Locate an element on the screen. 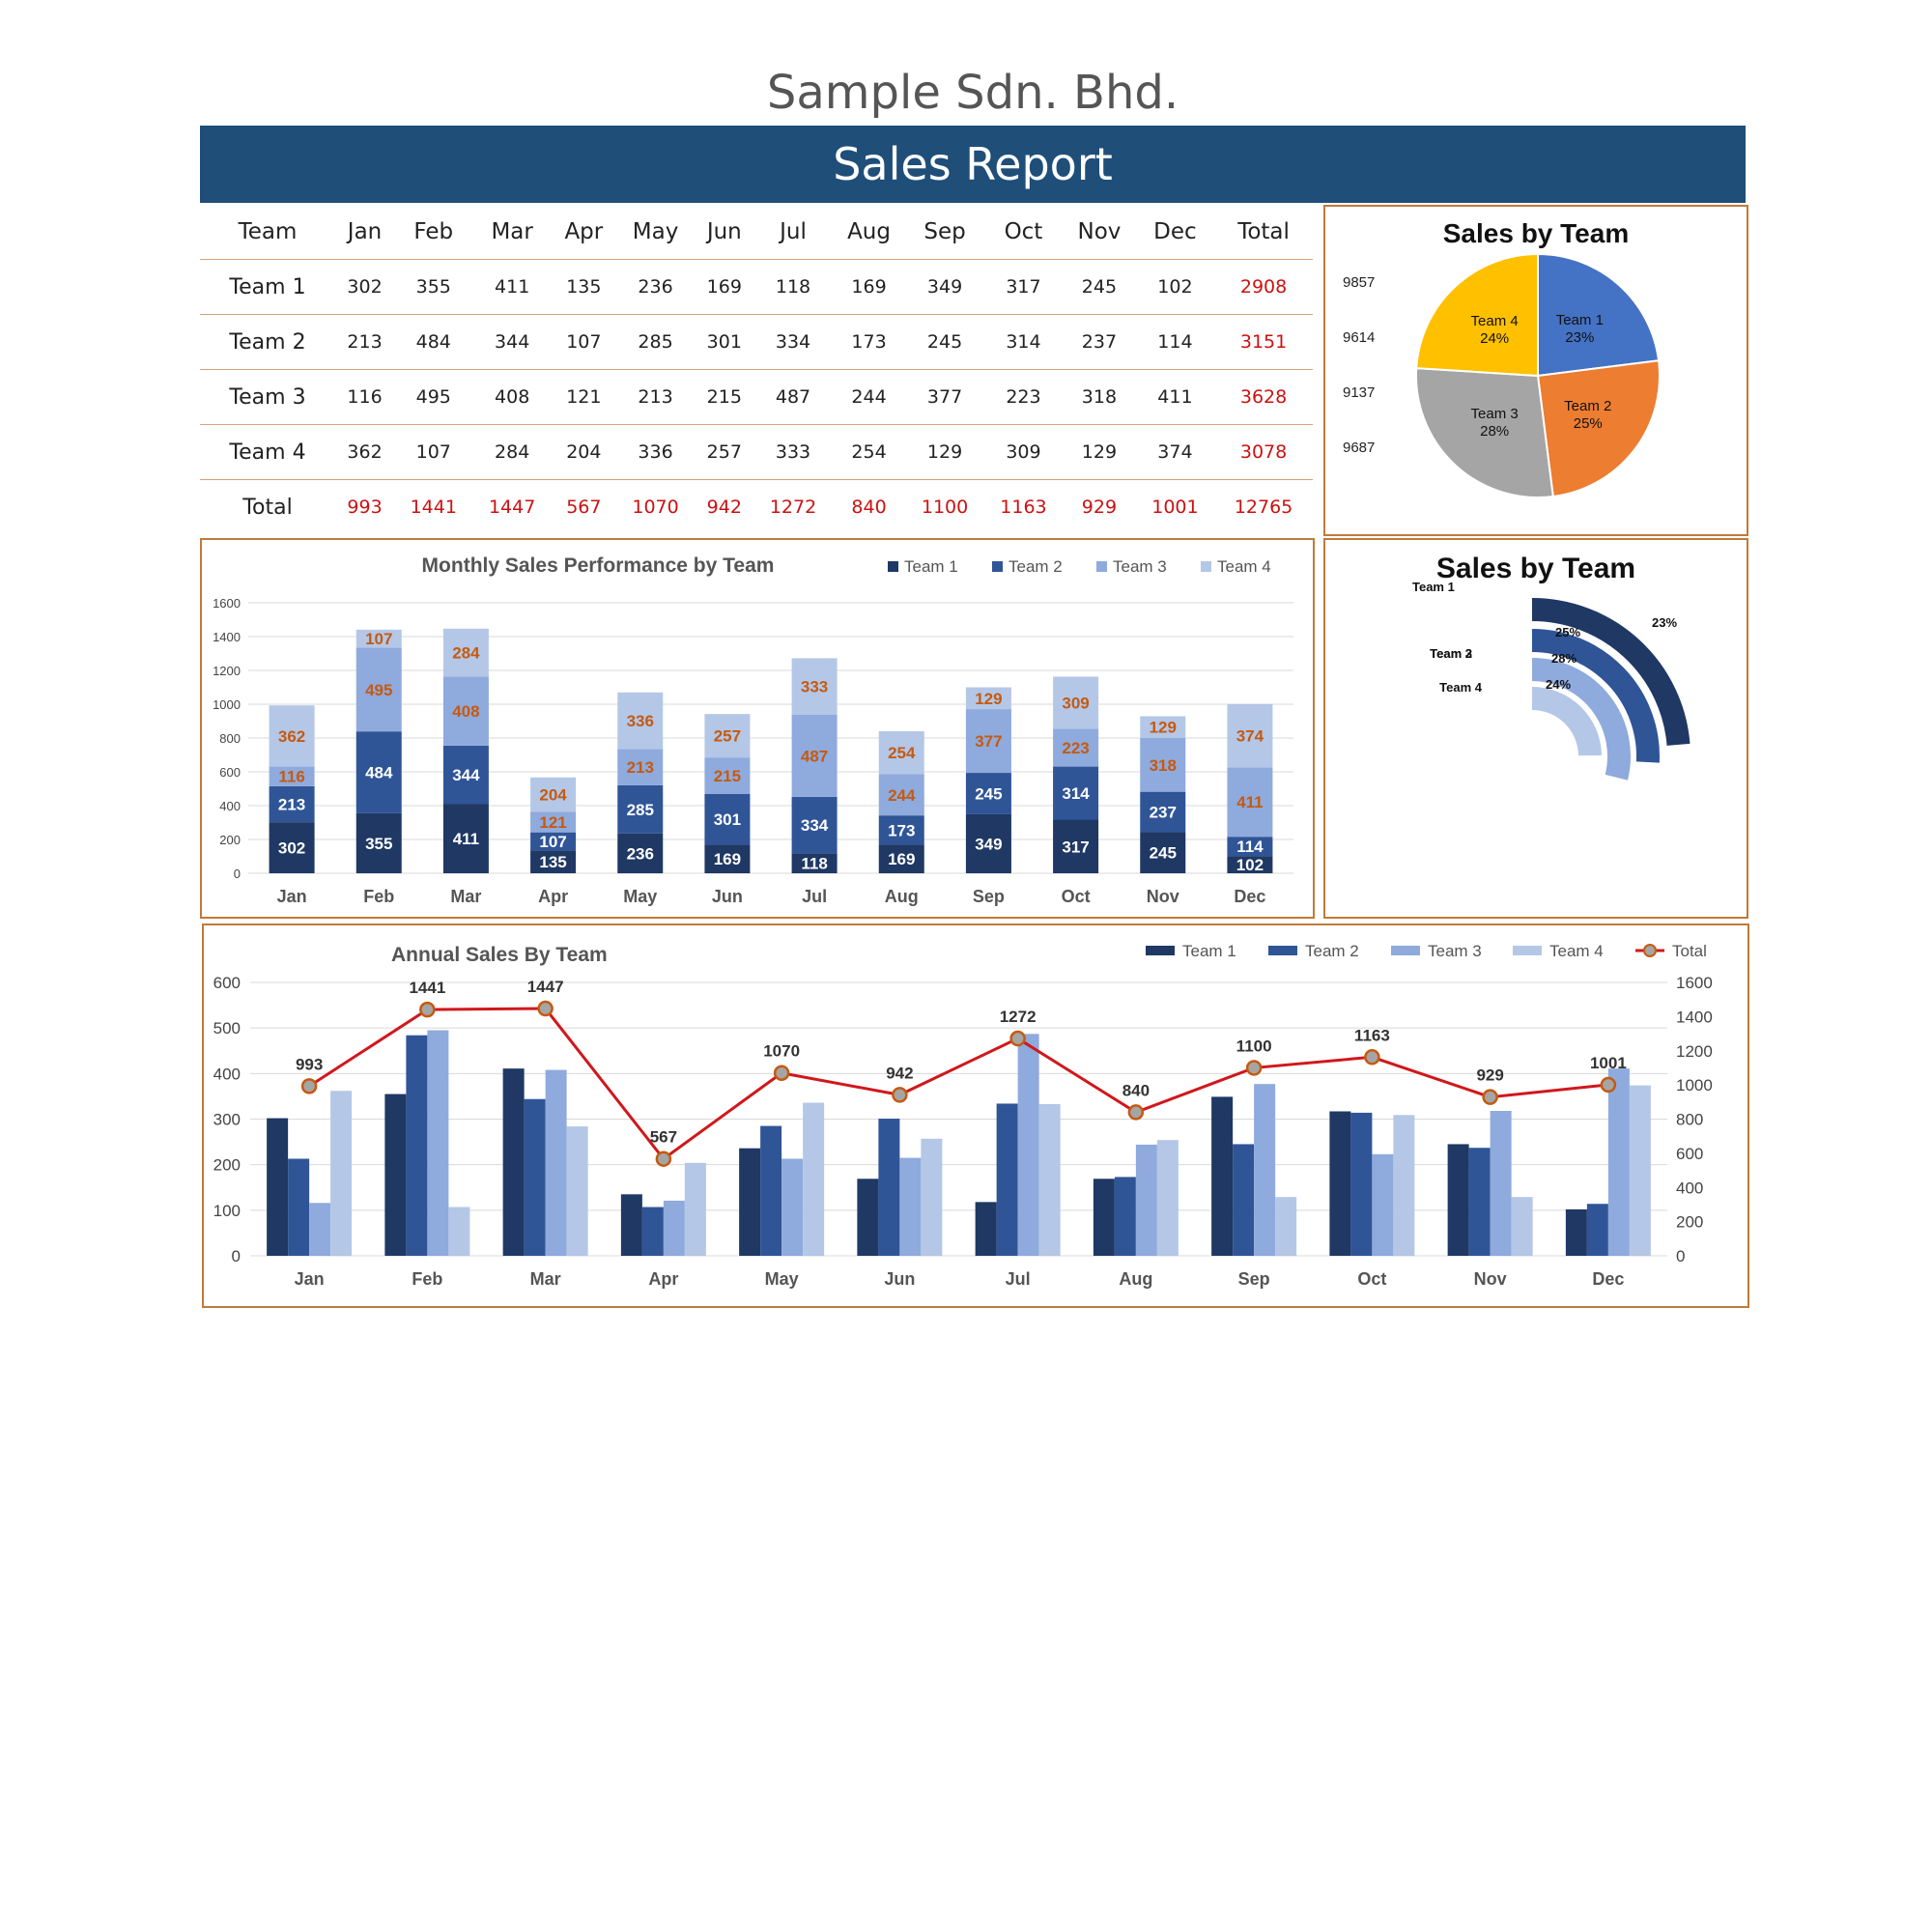  table-cell: 284 is located at coordinates (512, 452).